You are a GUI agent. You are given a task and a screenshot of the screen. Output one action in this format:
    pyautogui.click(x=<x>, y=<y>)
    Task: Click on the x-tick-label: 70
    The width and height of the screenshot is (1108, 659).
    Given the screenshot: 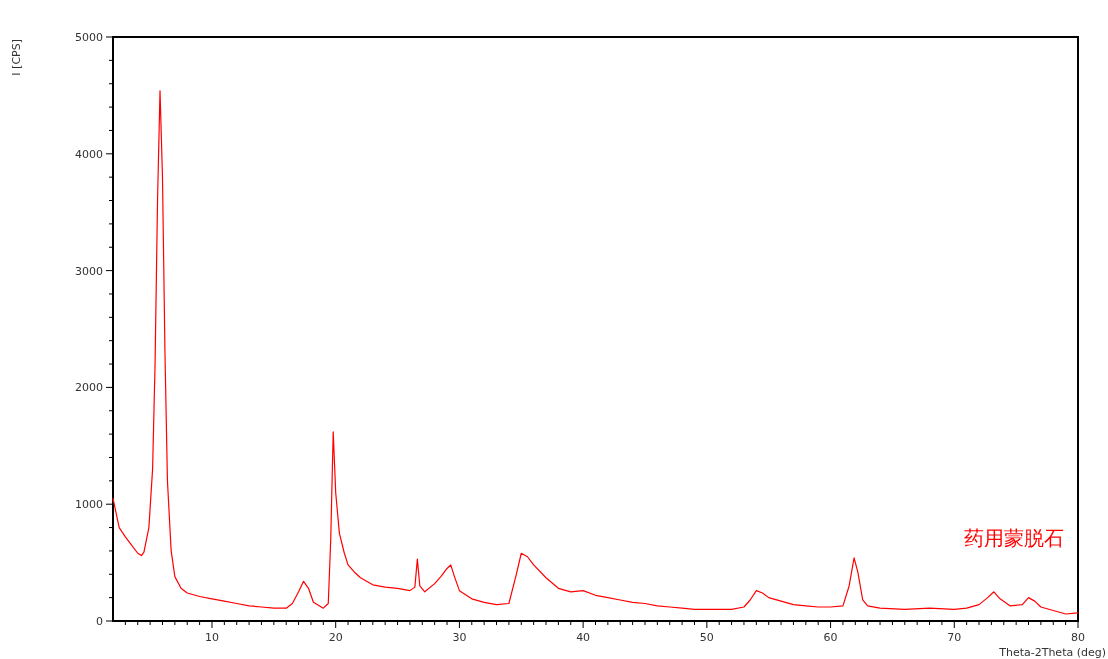 What is the action you would take?
    pyautogui.click(x=954, y=637)
    